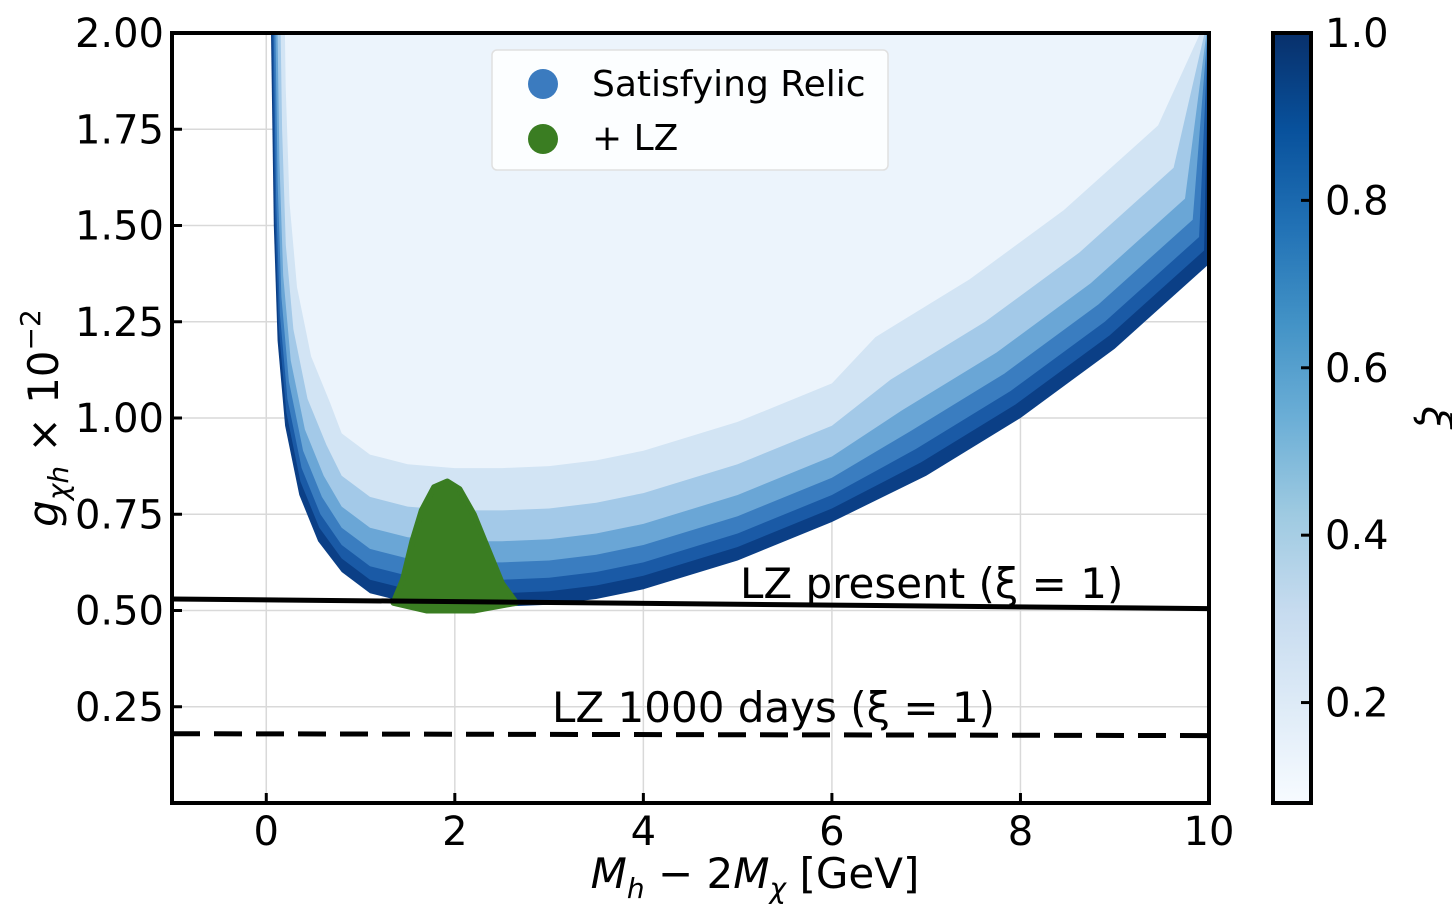  I want to click on x-tick-label: 8, so click(1020, 832).